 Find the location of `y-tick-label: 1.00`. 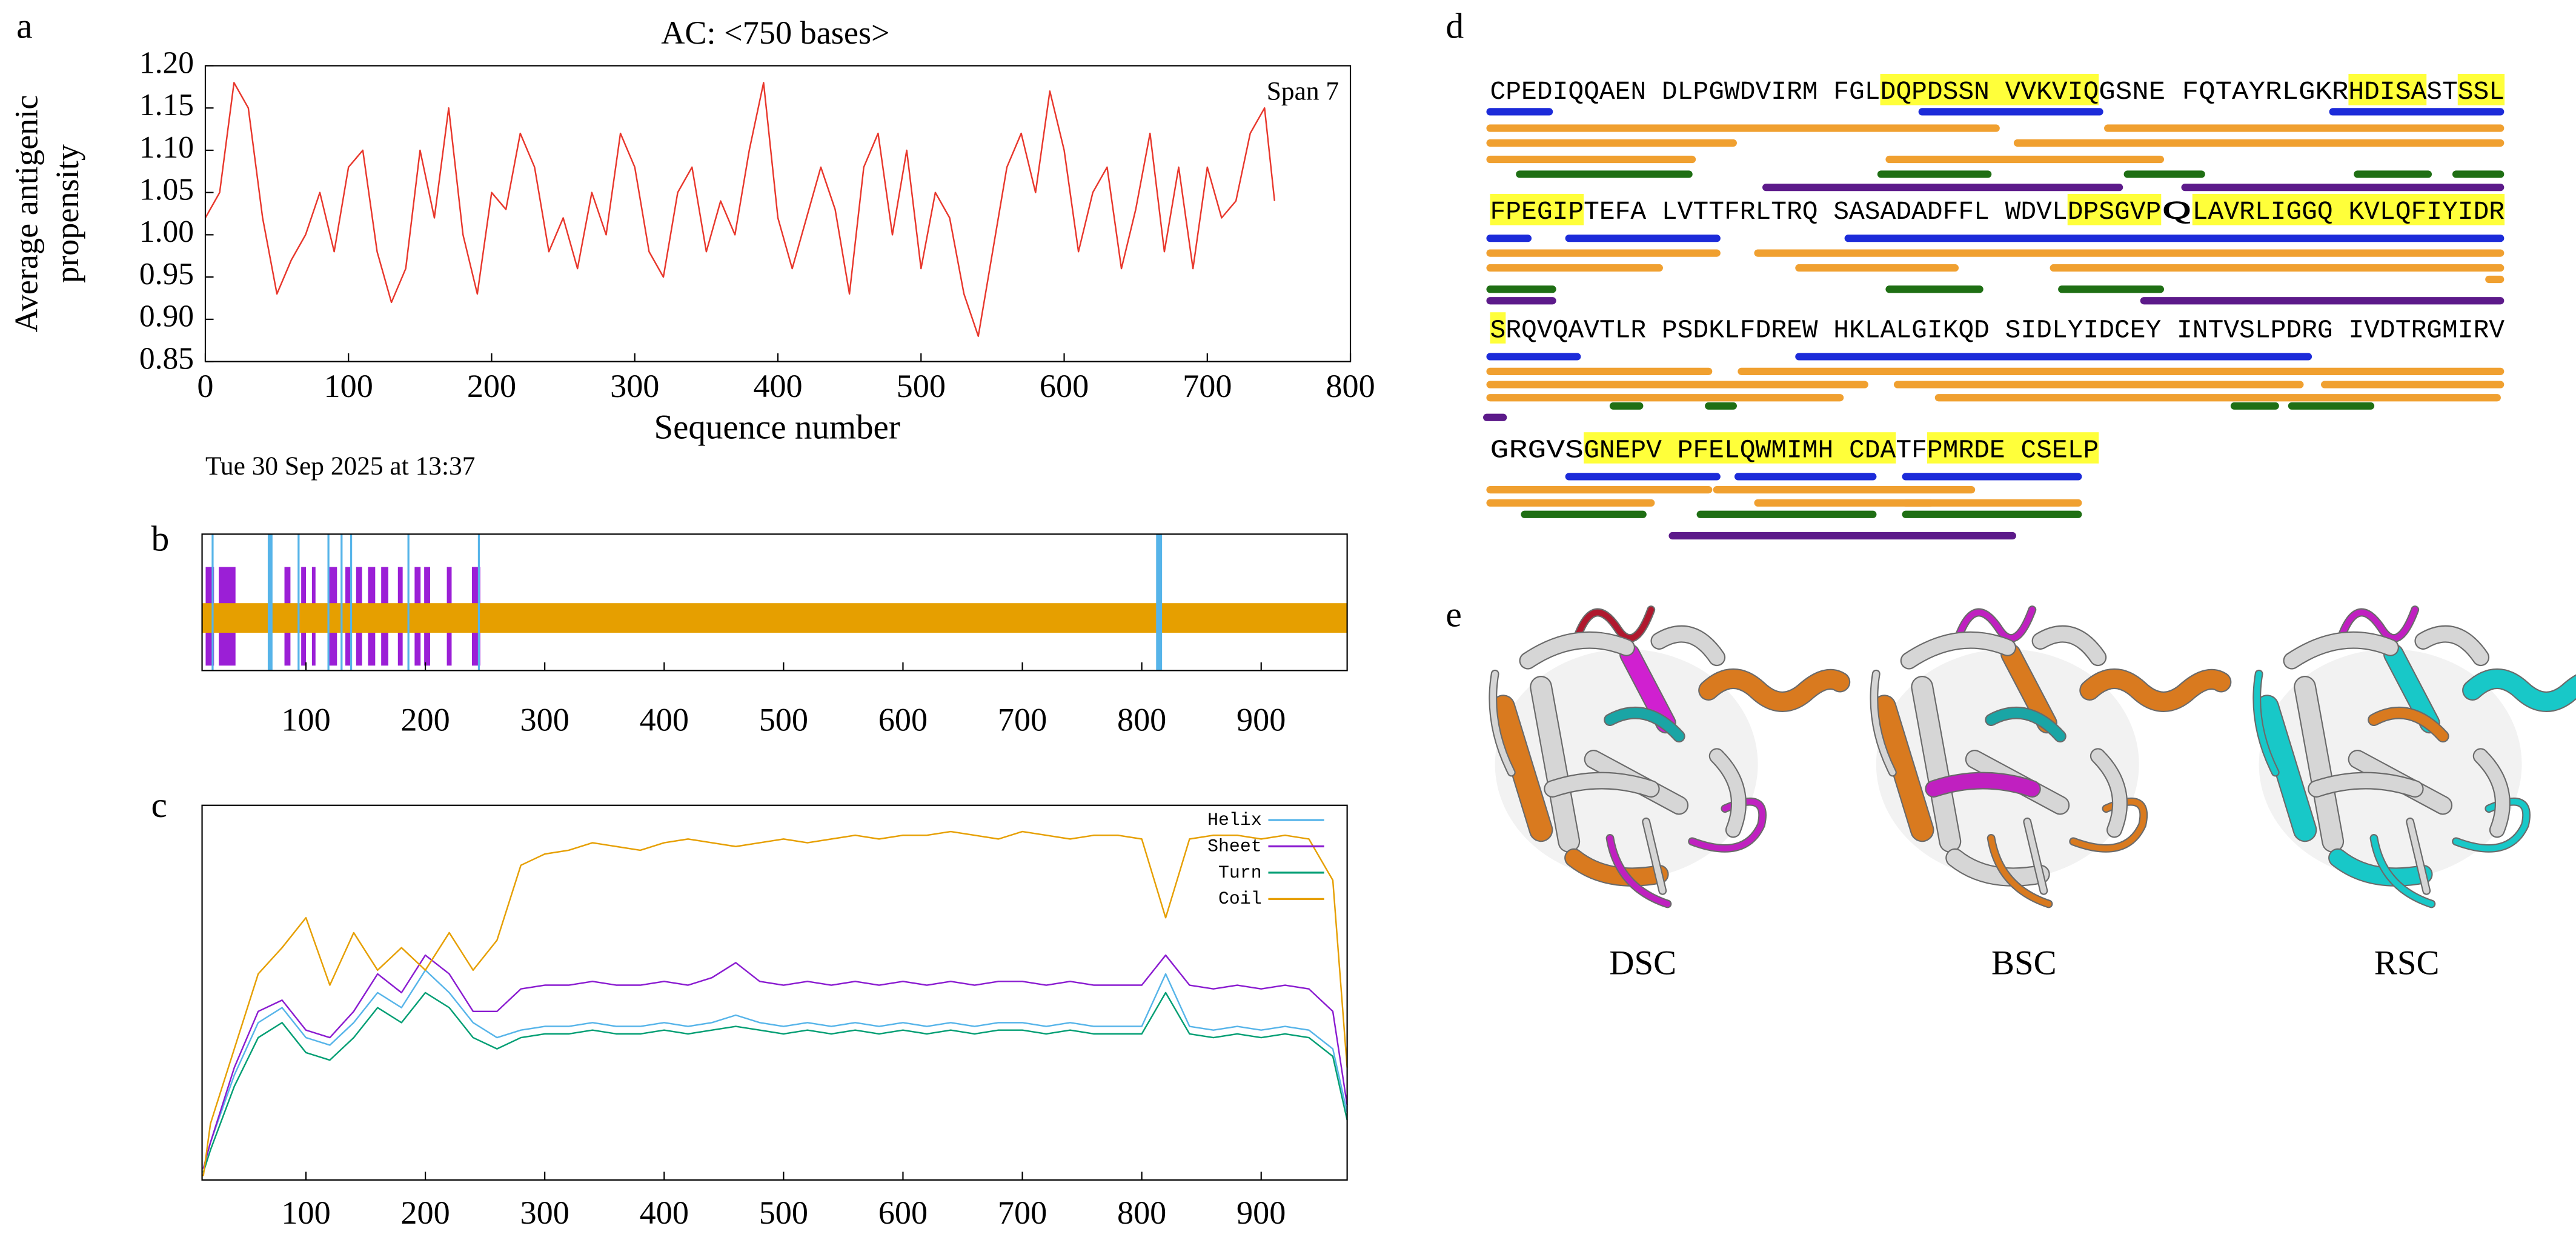

y-tick-label: 1.00 is located at coordinates (166, 232).